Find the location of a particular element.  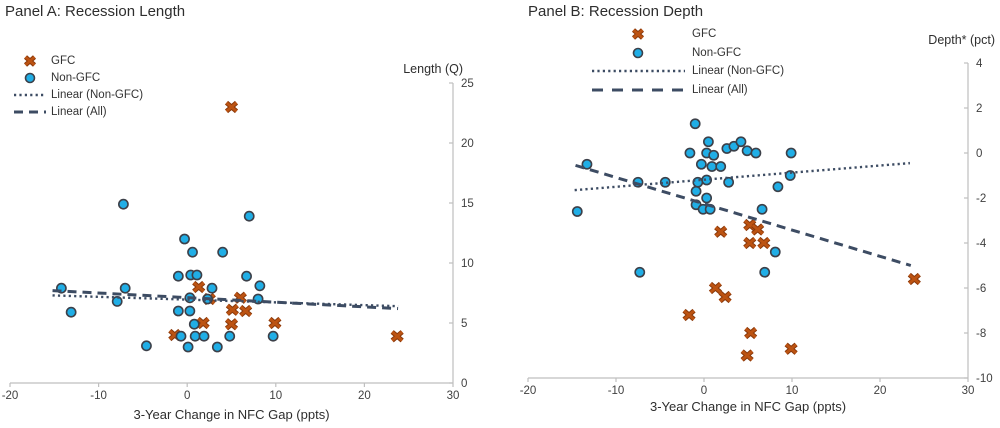

legend-label-gfc: GFC is located at coordinates (63, 60).